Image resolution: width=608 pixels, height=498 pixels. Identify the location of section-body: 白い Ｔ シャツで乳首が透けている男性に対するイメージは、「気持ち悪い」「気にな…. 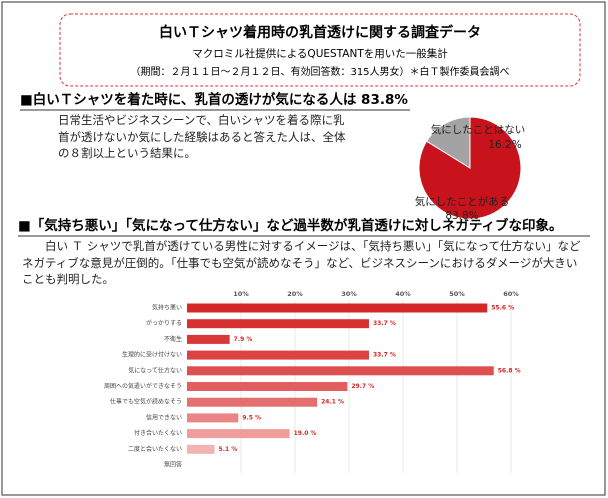
(301, 262).